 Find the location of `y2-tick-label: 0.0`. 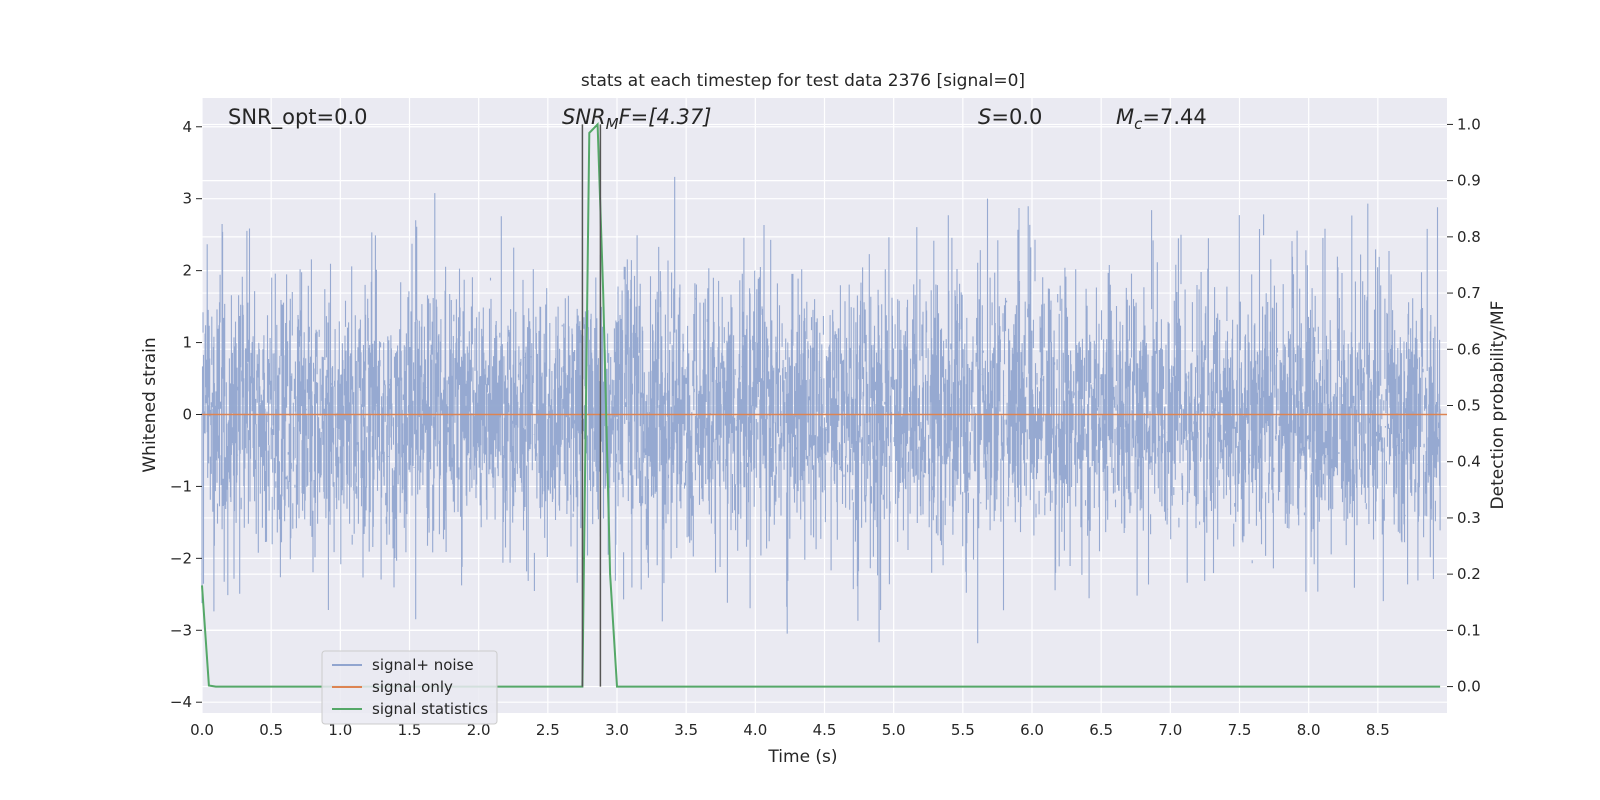

y2-tick-label: 0.0 is located at coordinates (1469, 687).